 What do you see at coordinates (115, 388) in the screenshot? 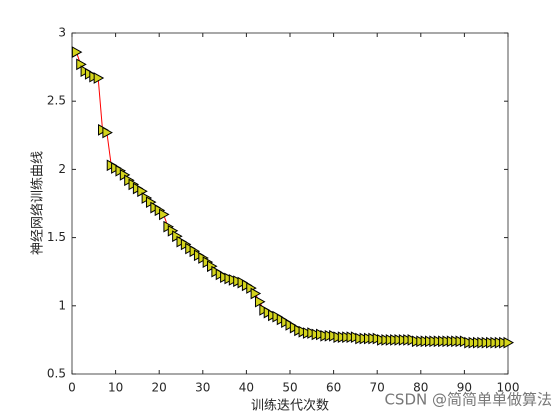
I see `x-tick-label: 10` at bounding box center [115, 388].